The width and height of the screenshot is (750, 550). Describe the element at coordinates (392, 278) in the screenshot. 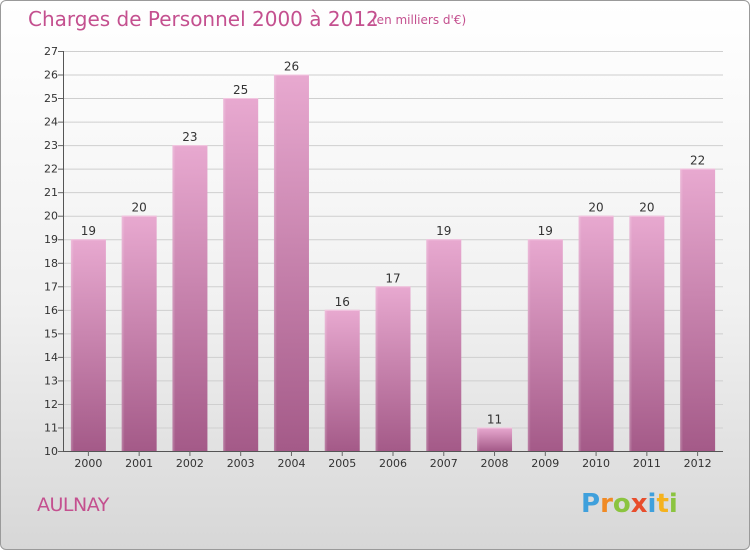

I see `value-label: 17` at that location.